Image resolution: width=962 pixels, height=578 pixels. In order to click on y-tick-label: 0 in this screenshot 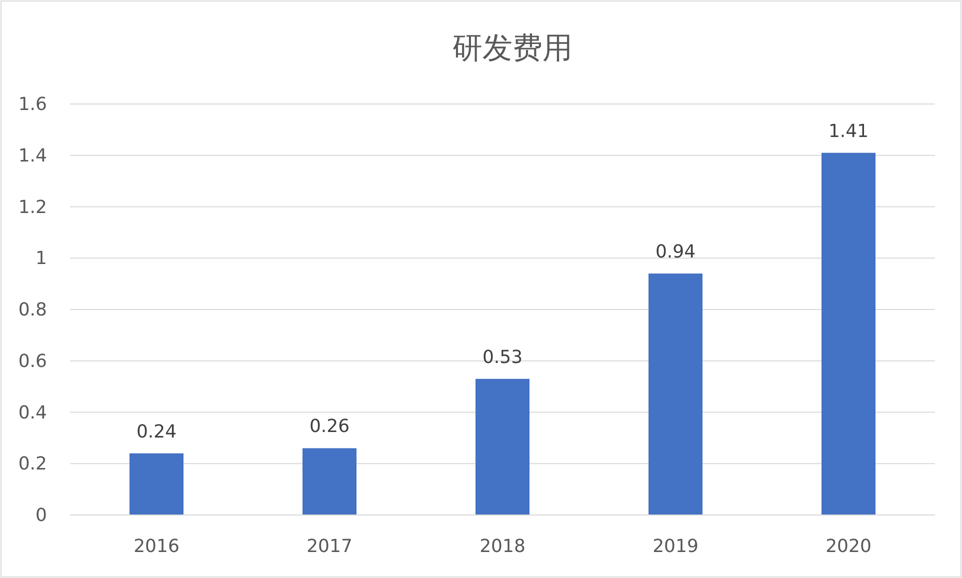, I will do `click(41, 515)`.